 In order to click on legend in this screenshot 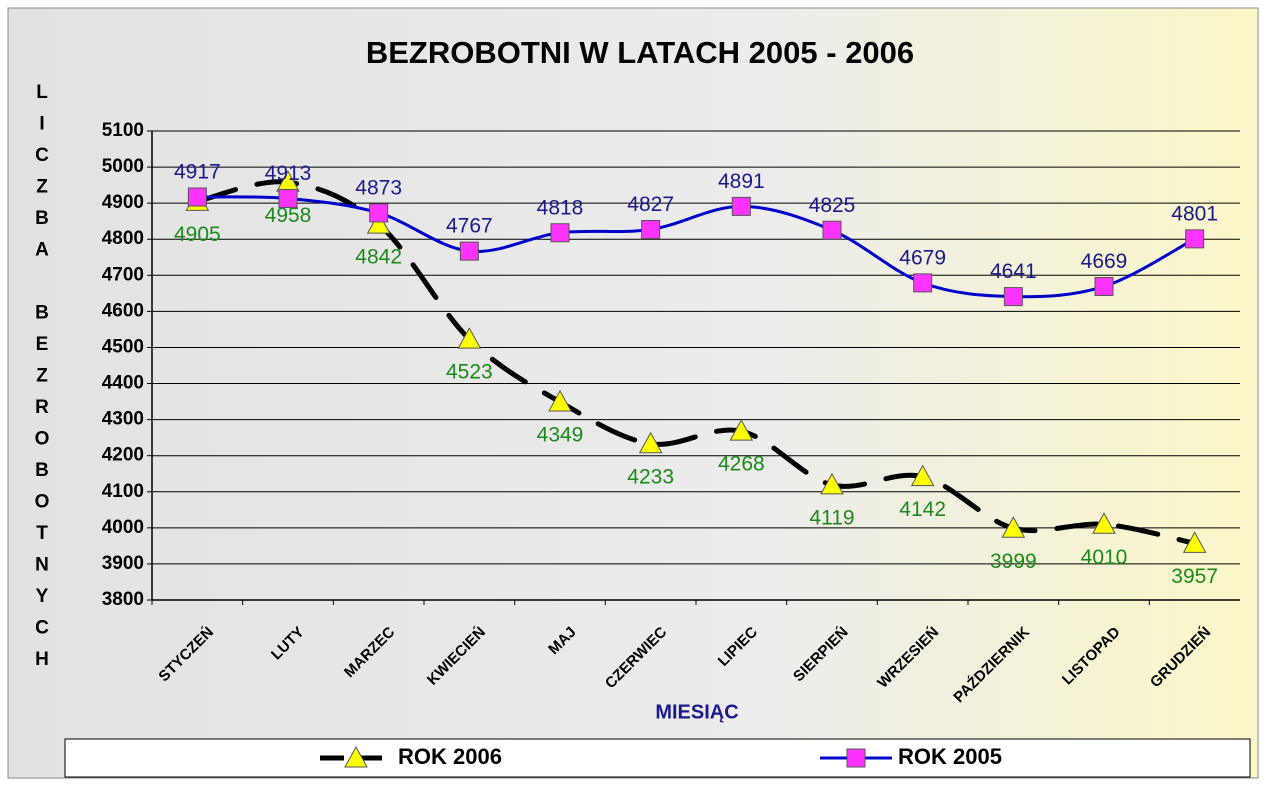, I will do `click(657, 758)`.